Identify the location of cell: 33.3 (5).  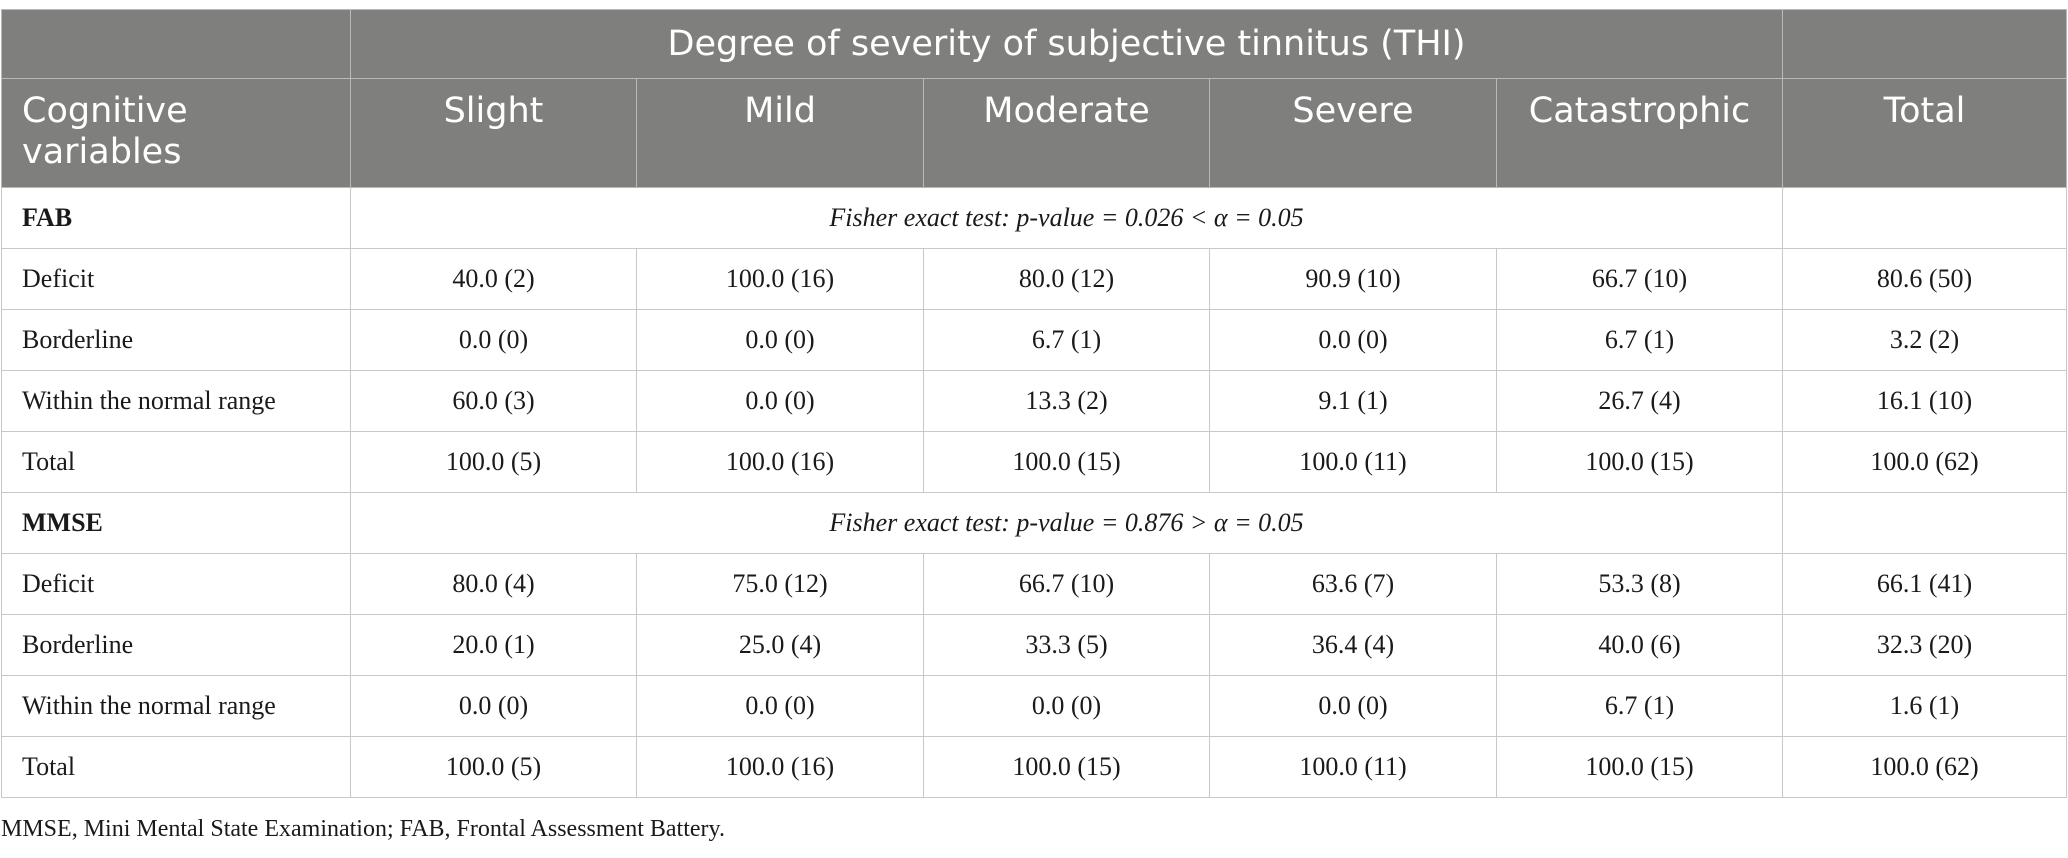
(1066, 645).